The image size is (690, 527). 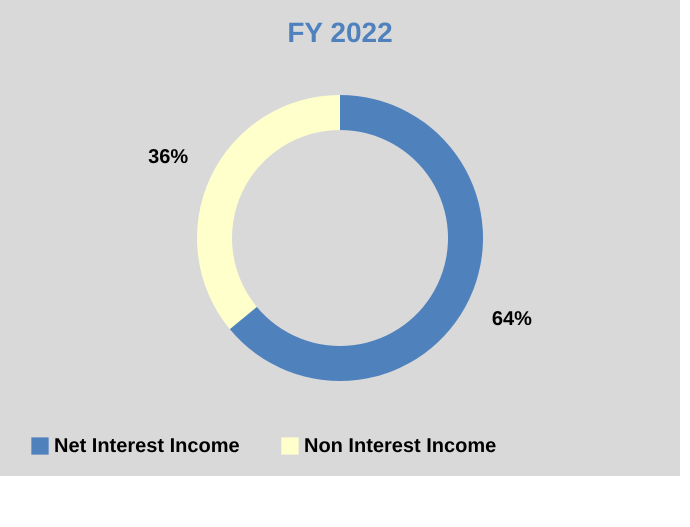 What do you see at coordinates (268, 212) in the screenshot?
I see `donut-slice` at bounding box center [268, 212].